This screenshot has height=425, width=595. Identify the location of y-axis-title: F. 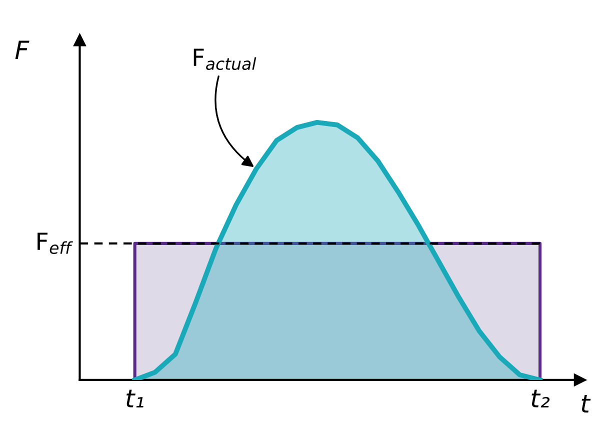
(22, 49).